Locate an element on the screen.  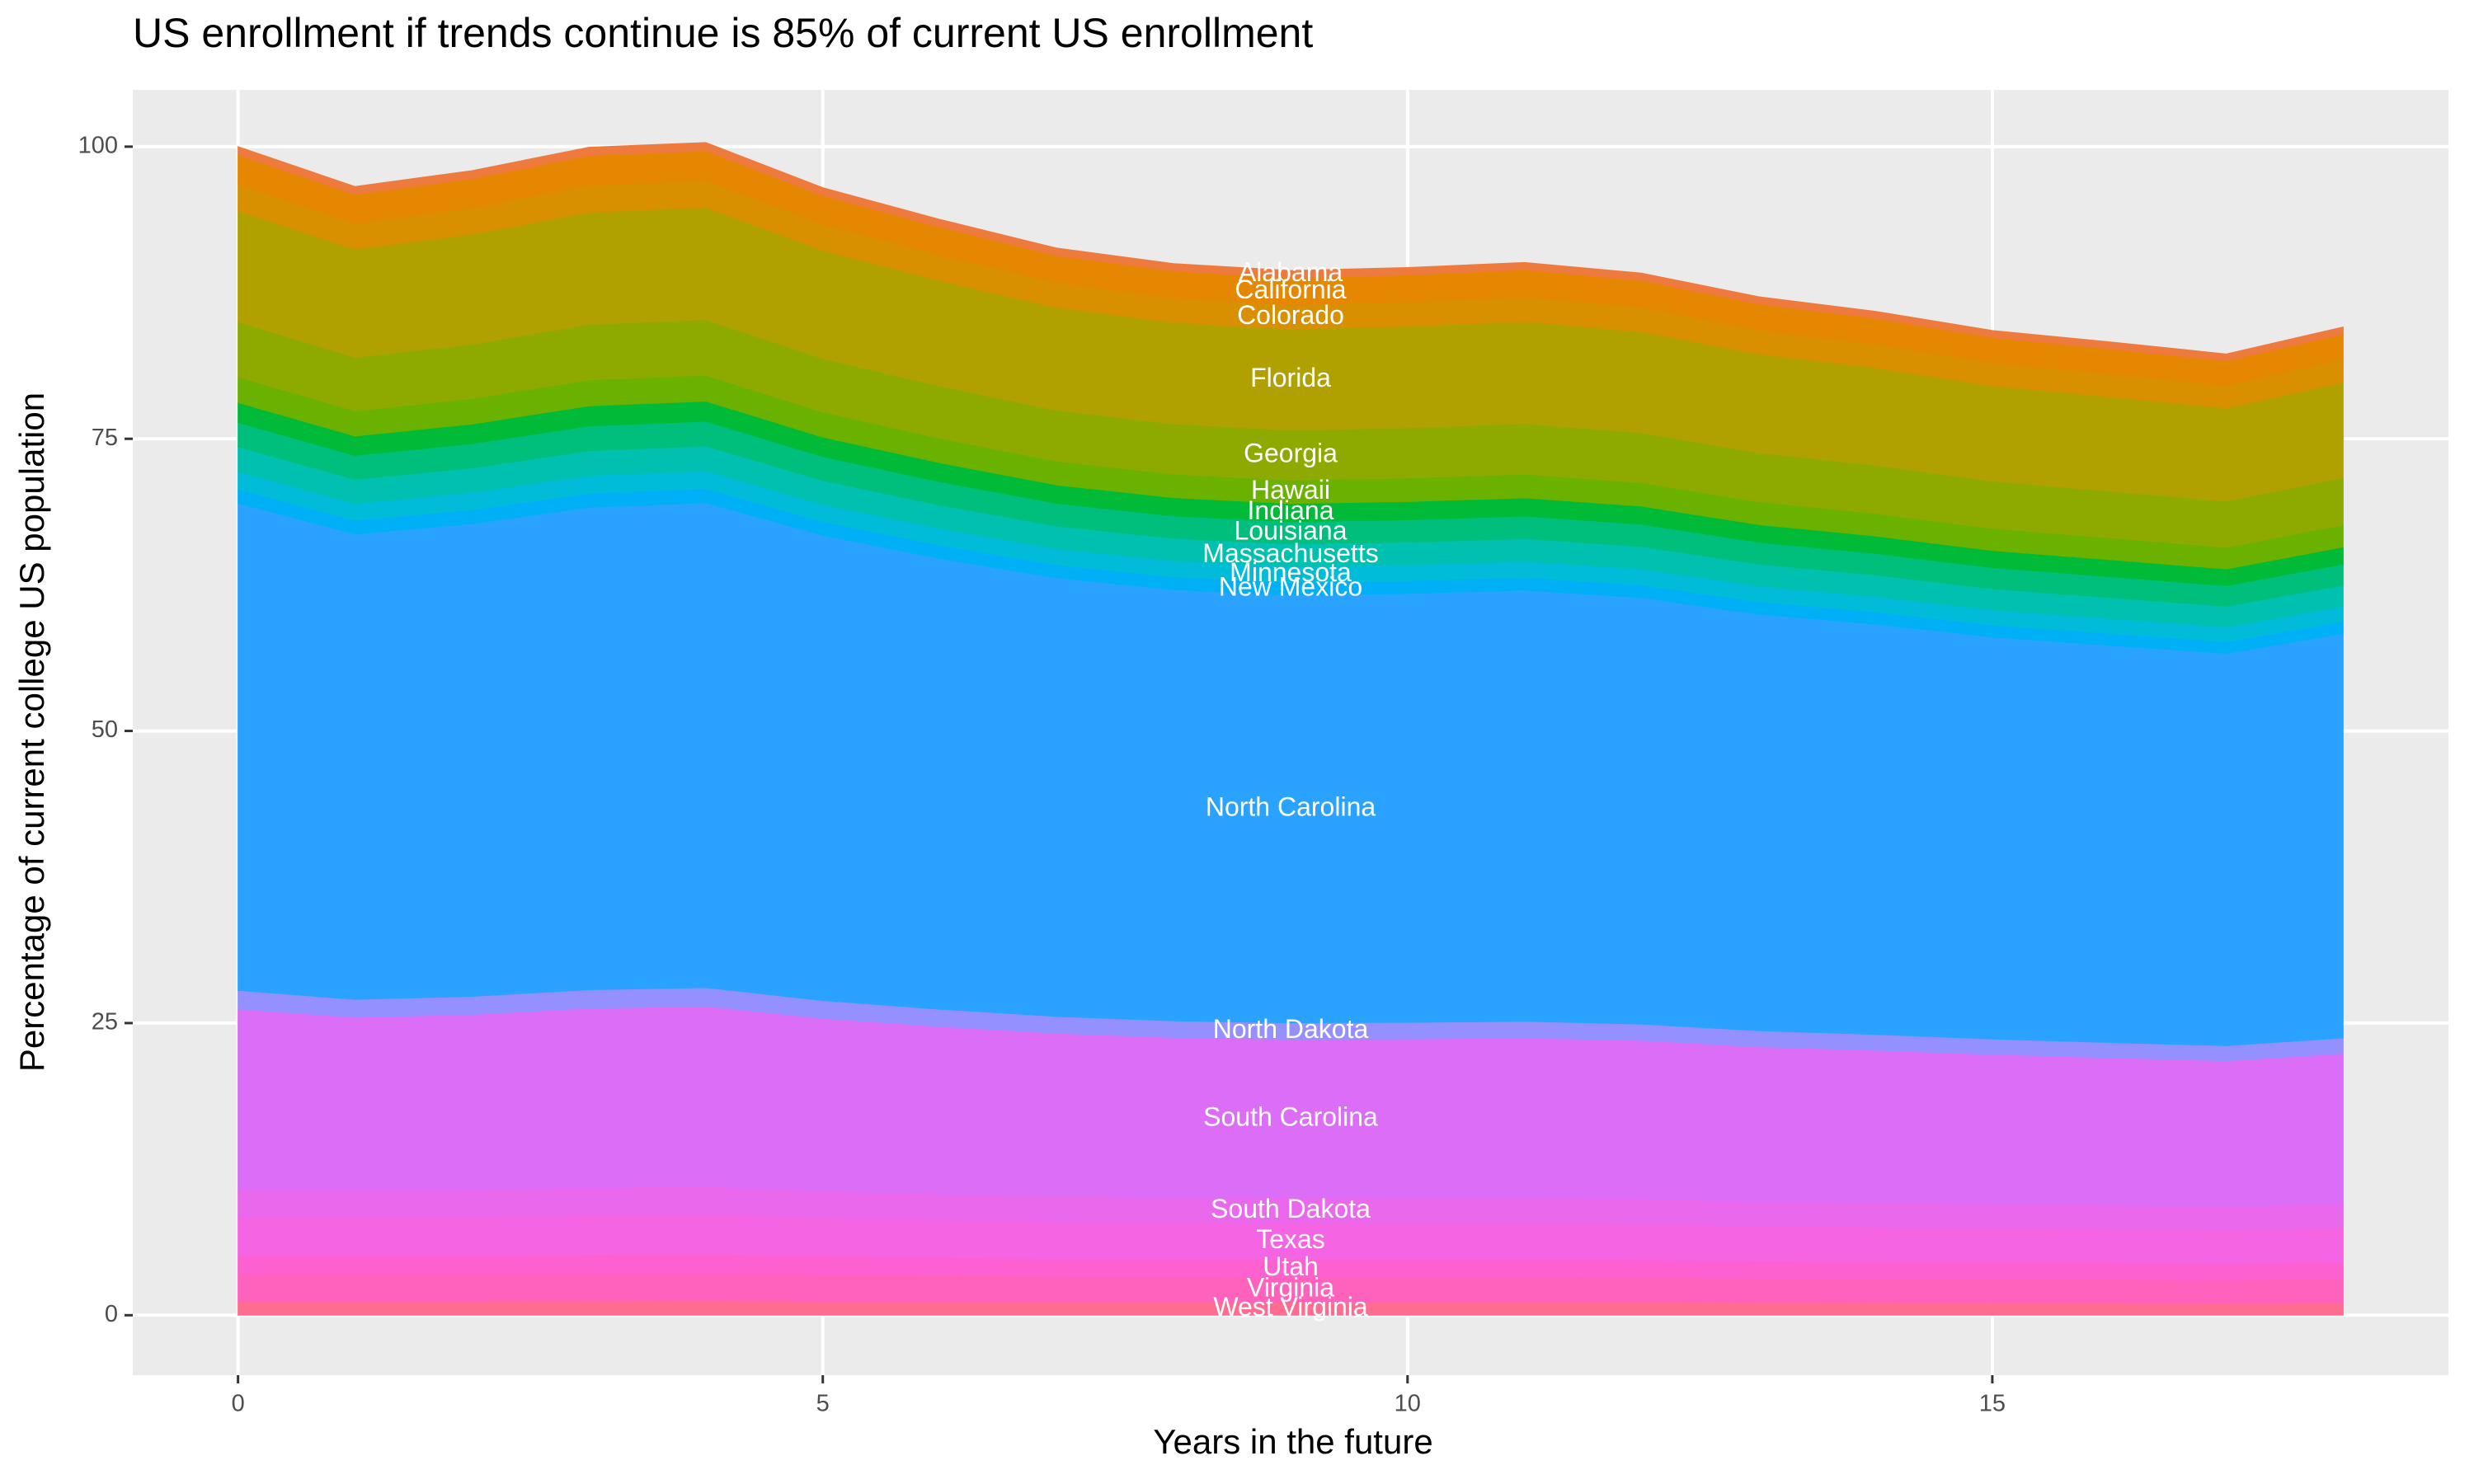
area-label: Hawaii is located at coordinates (1290, 490).